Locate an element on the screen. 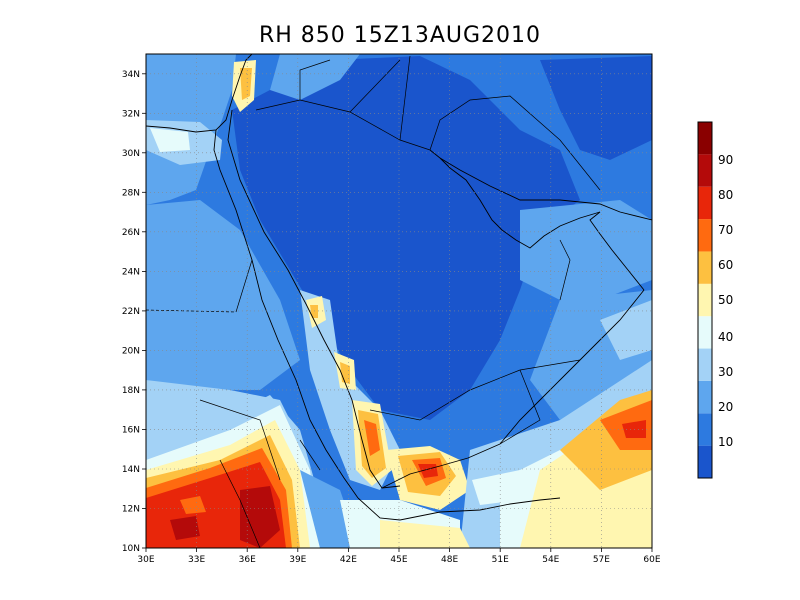 This screenshot has width=800, height=600. y-tick-label: 18N is located at coordinates (131, 391).